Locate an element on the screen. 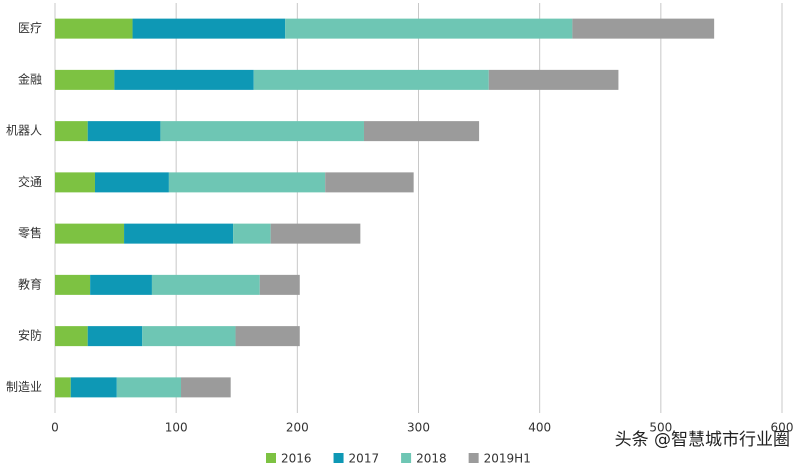 This screenshot has width=800, height=466. x-tick-label: 100 is located at coordinates (176, 428).